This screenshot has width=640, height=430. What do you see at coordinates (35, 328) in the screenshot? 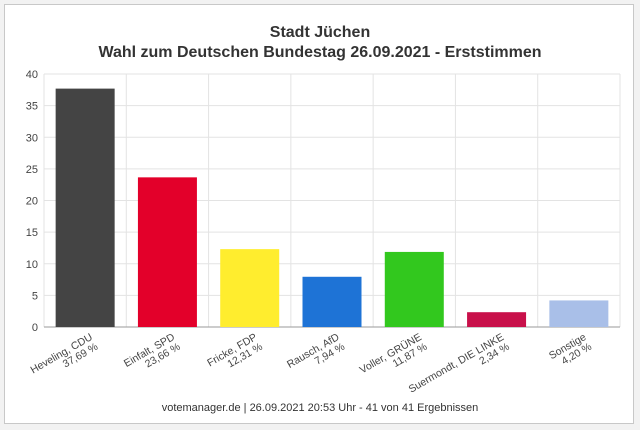
I see `y-tick-label: 0` at bounding box center [35, 328].